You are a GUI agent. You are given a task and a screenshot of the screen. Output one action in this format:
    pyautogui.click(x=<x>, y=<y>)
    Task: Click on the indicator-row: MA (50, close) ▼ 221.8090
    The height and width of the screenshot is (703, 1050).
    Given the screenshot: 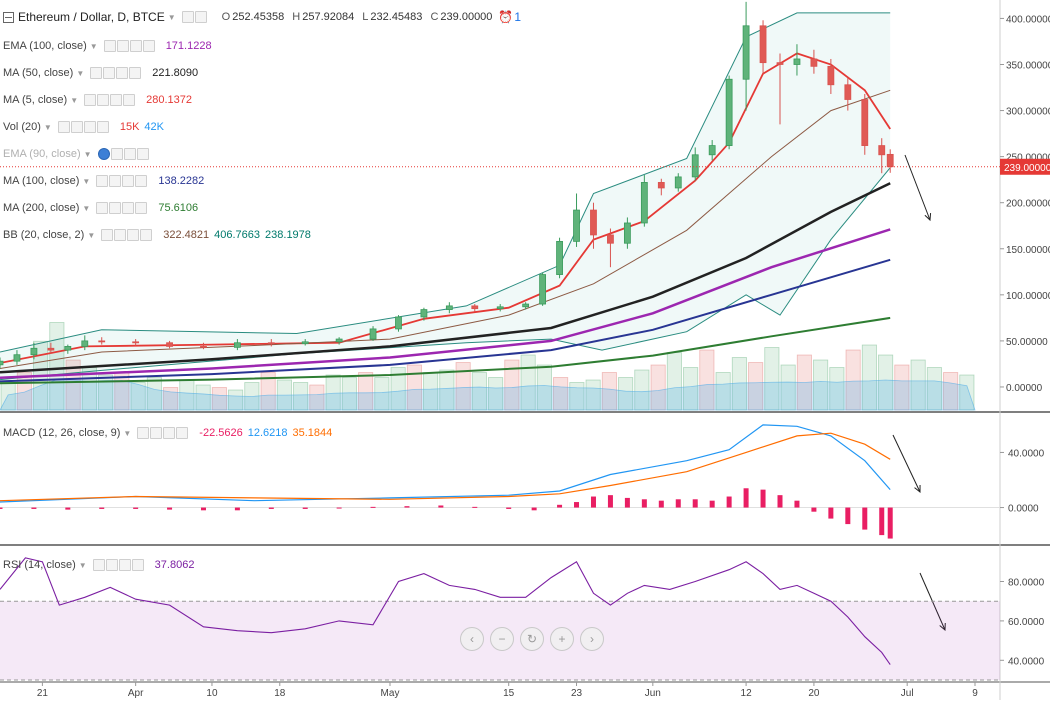 What is the action you would take?
    pyautogui.click(x=100, y=73)
    